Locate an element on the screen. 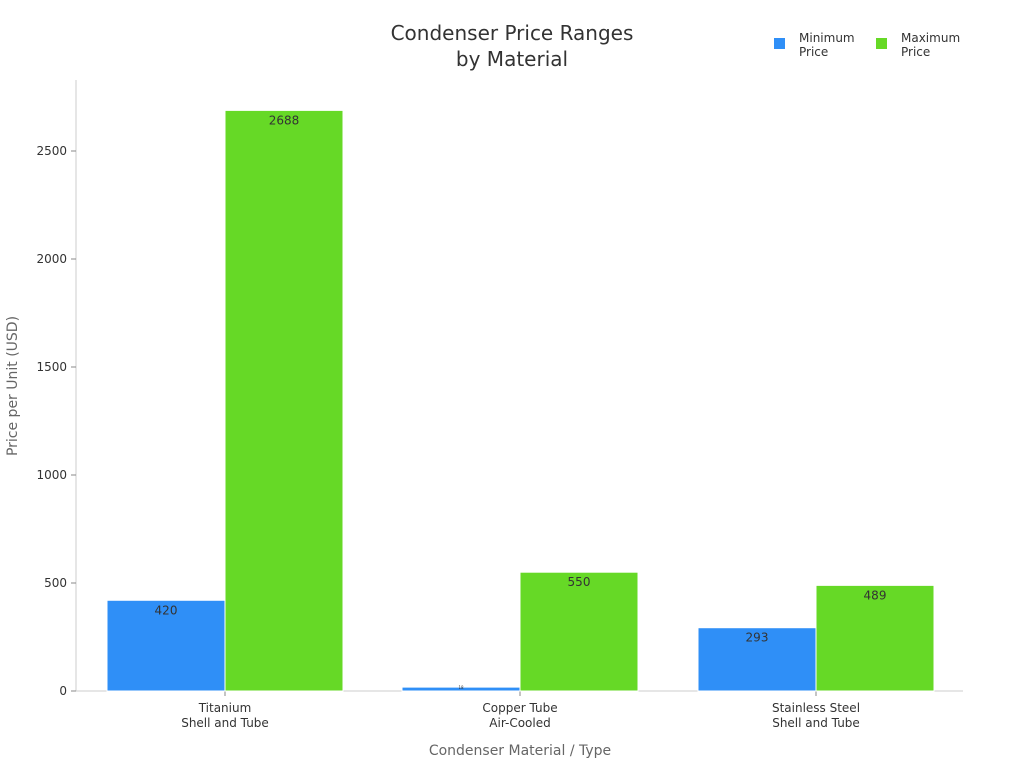 This screenshot has height=772, width=1024. y-axis-label: Price per Unit (USD) is located at coordinates (13, 386).